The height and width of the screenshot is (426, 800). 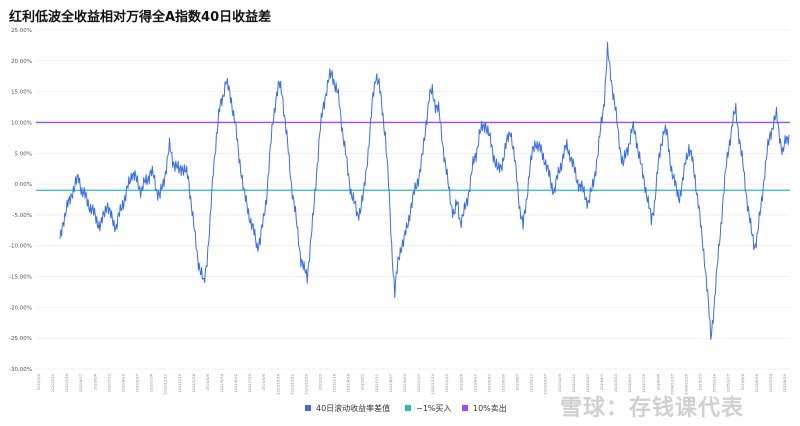 I want to click on x-tick-label: 2024/5/13, so click(x=616, y=383).